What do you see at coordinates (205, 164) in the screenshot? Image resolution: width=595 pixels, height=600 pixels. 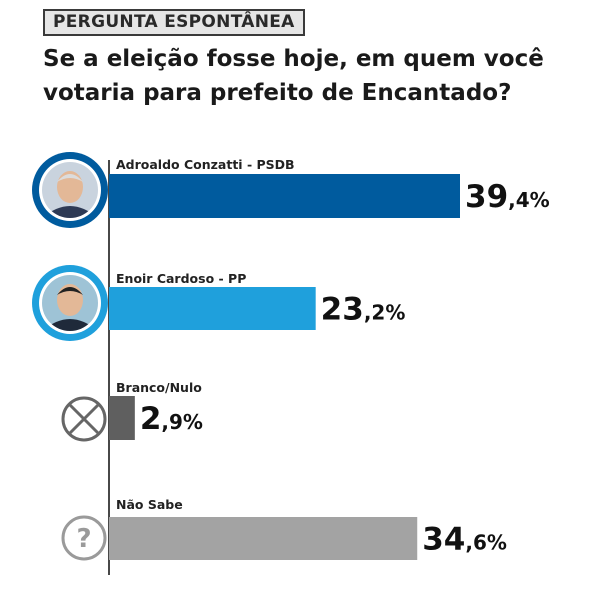 I see `category-label: Adroaldo Conzatti - PSDB` at bounding box center [205, 164].